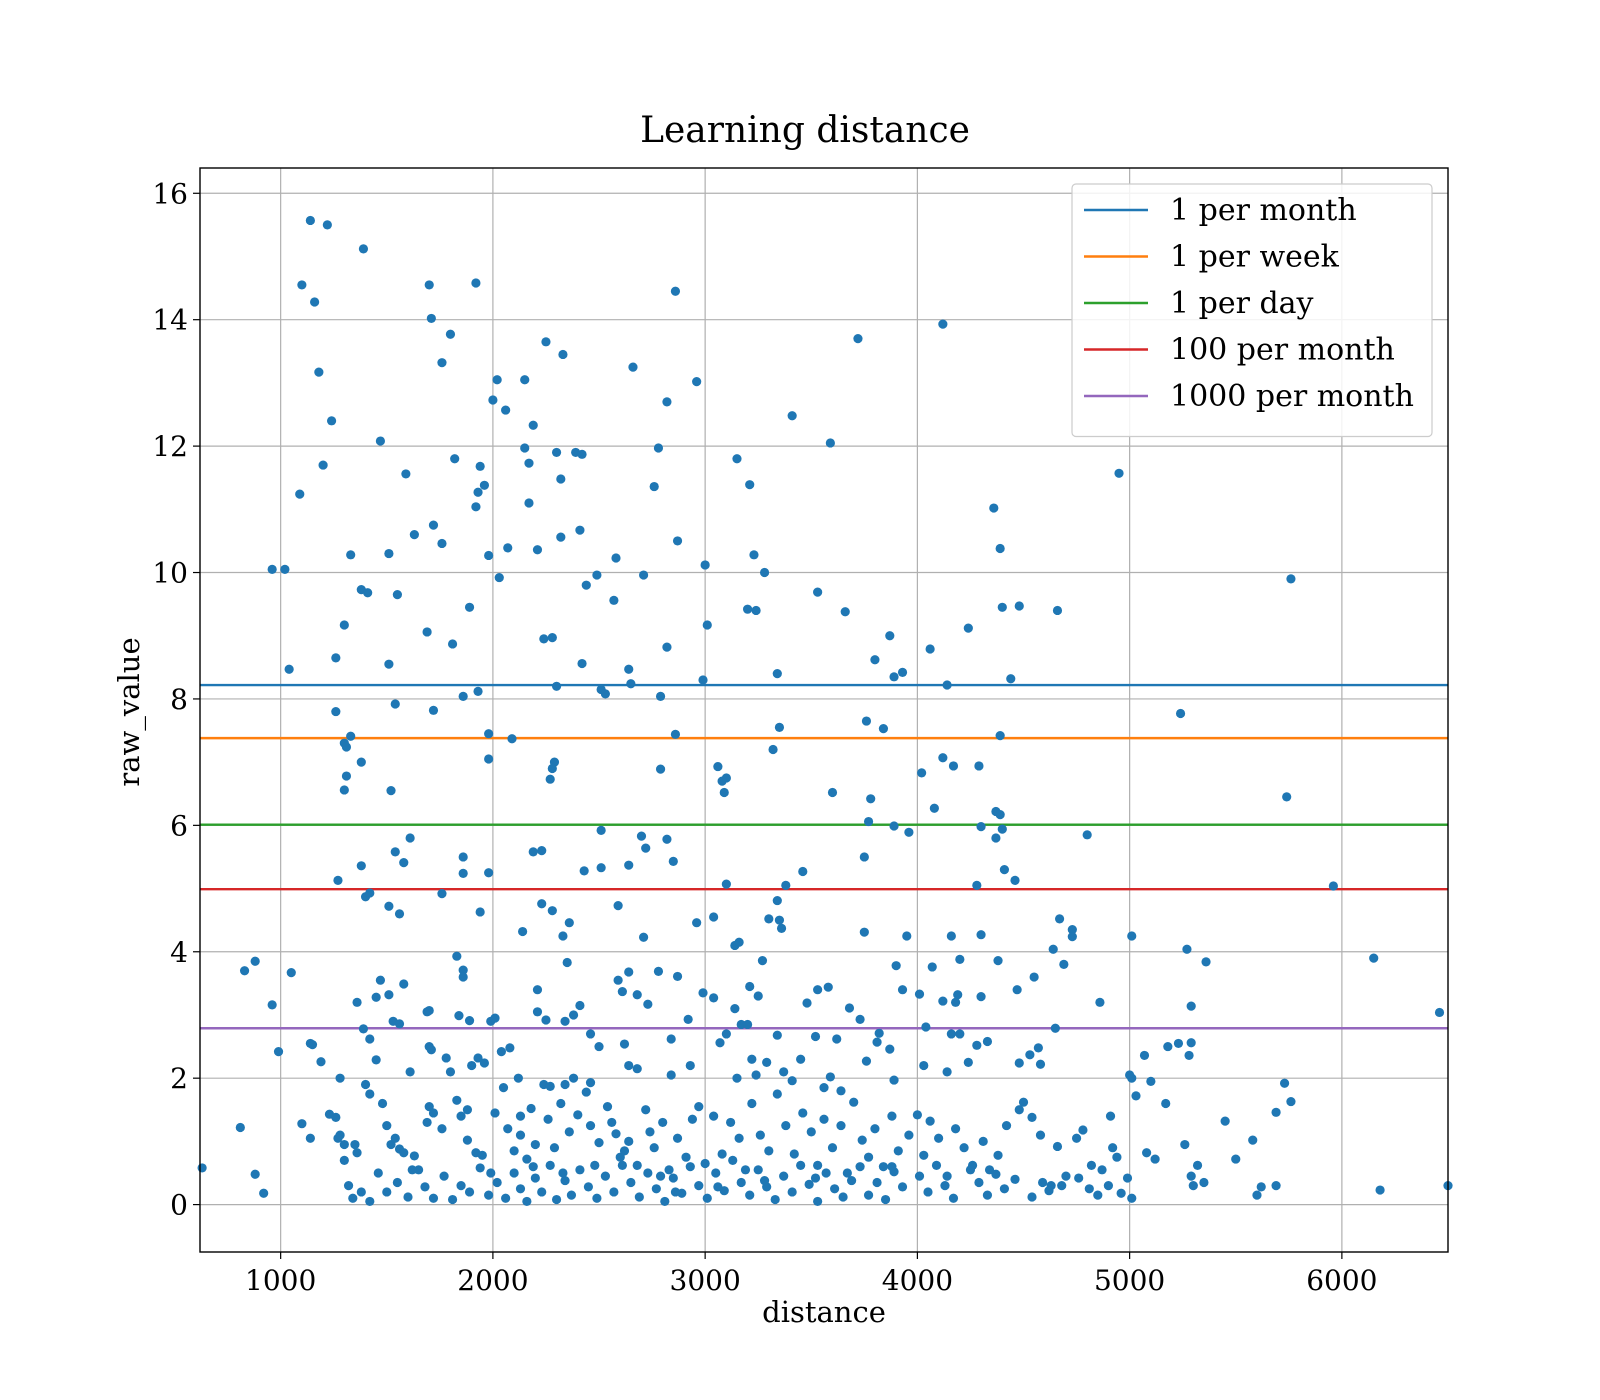  What do you see at coordinates (179, 952) in the screenshot?
I see `y-tick-label: 4` at bounding box center [179, 952].